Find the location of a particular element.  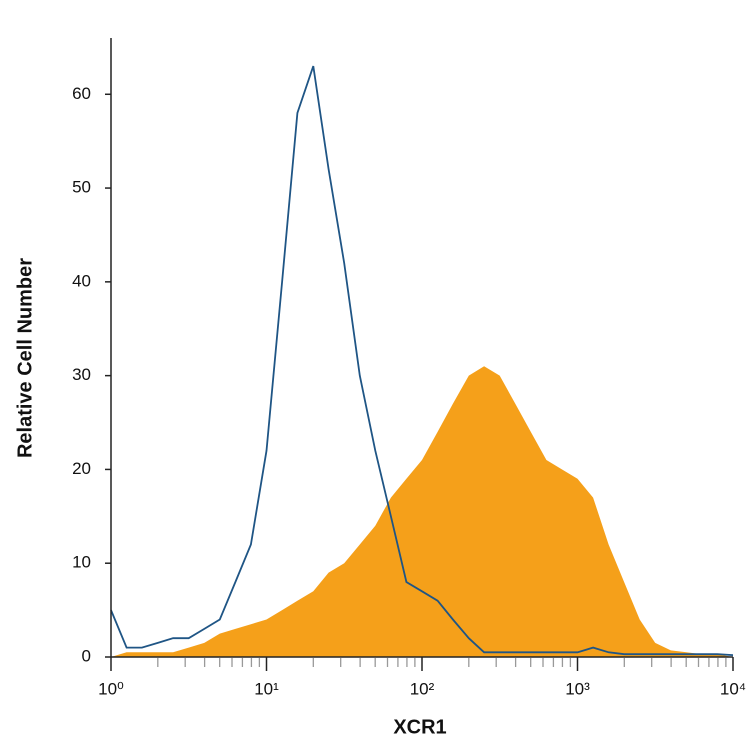

y-tick-label: 50 is located at coordinates (81, 187).